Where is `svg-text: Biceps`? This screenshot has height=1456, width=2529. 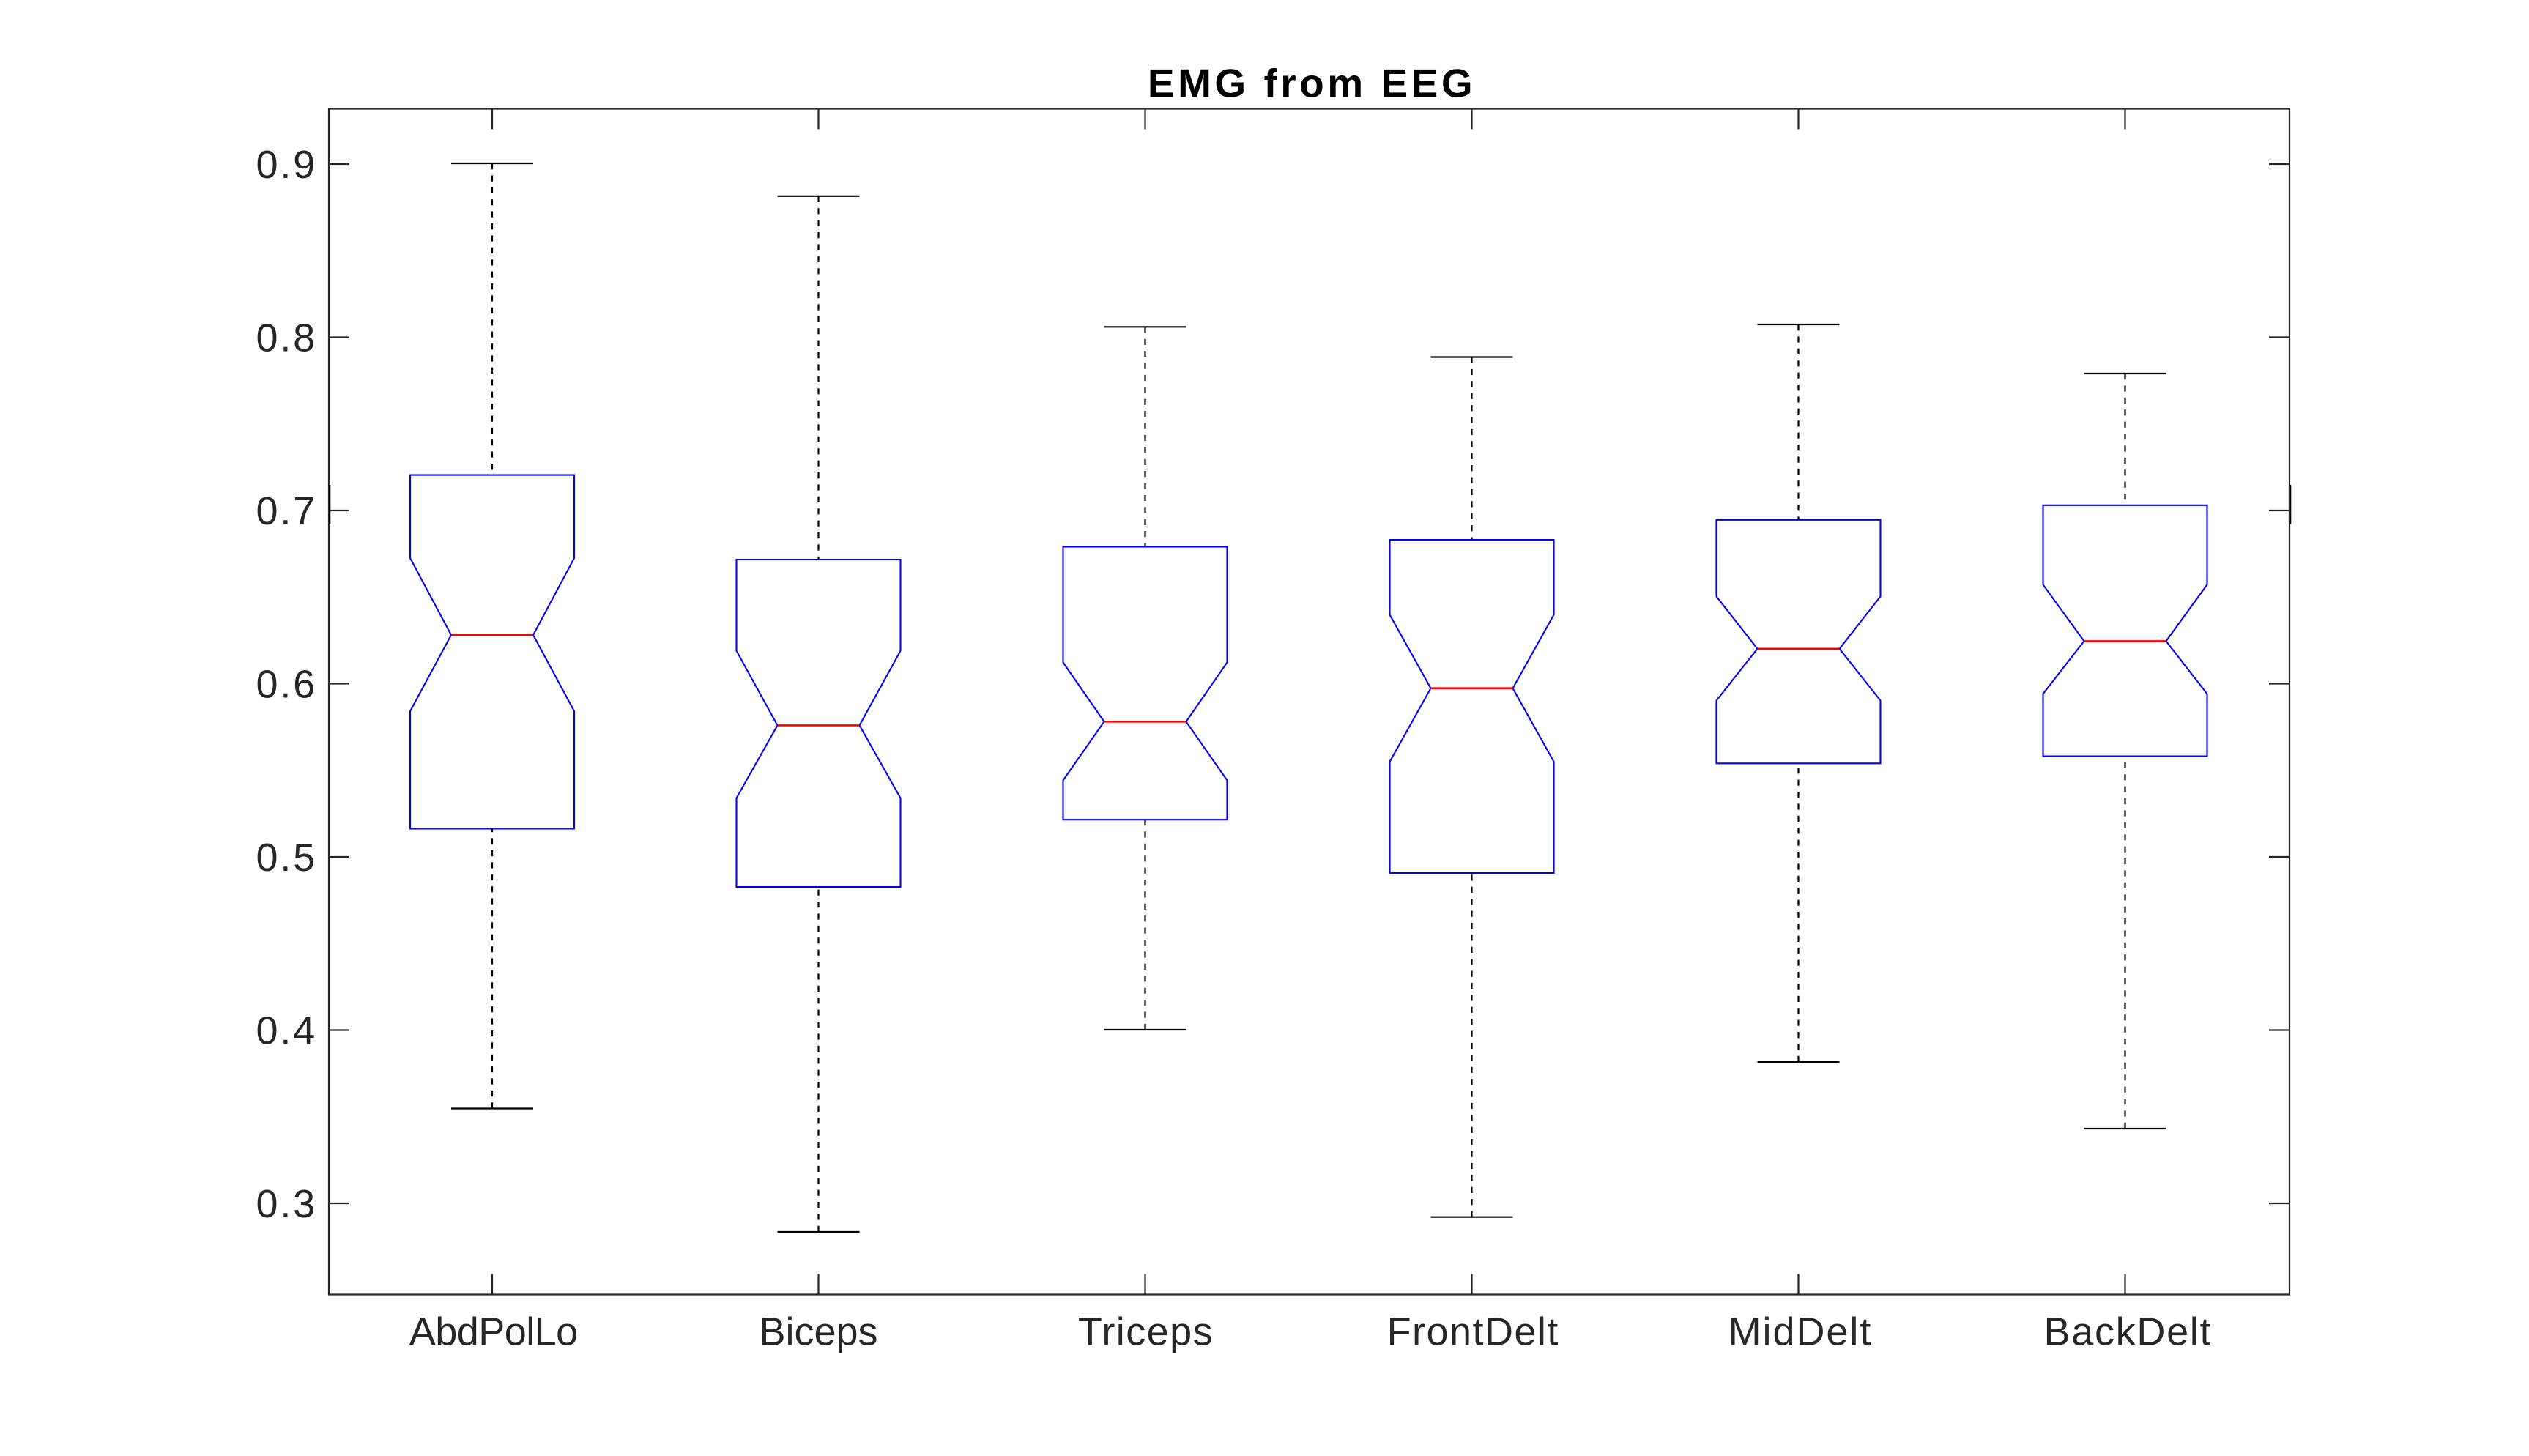
svg-text: Biceps is located at coordinates (818, 1332).